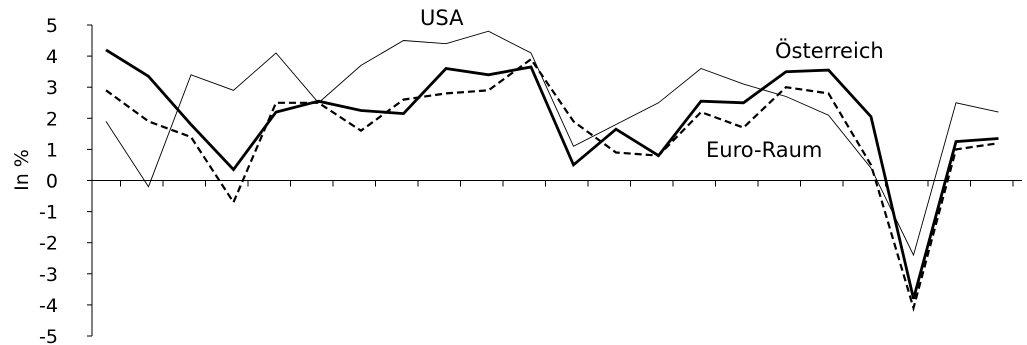 Image resolution: width=1027 pixels, height=345 pixels. What do you see at coordinates (764, 150) in the screenshot?
I see `series-label-euro-raum: Euro-Raum` at bounding box center [764, 150].